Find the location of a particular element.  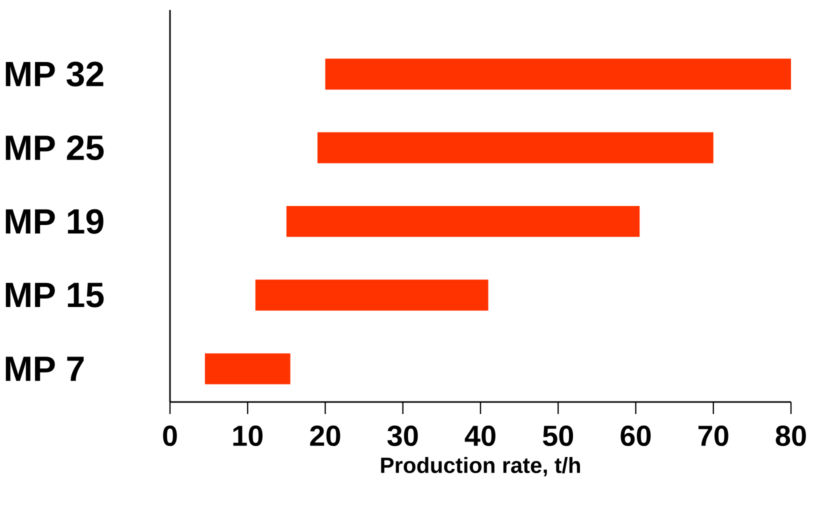

x-tick-label: 80 is located at coordinates (791, 436).